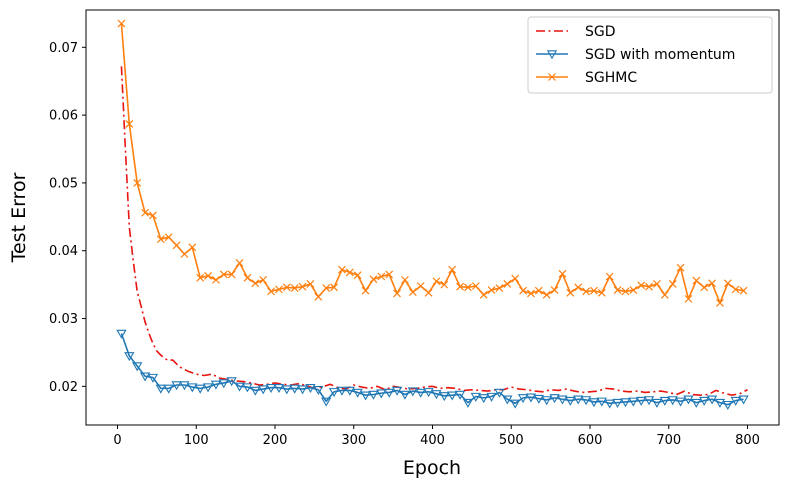  I want to click on y-tick-label-1: 0.03, so click(63, 319).